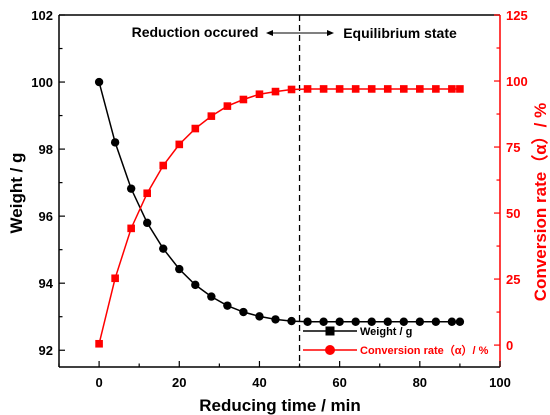  I want to click on y-left-tick-label: 96, so click(46, 216).